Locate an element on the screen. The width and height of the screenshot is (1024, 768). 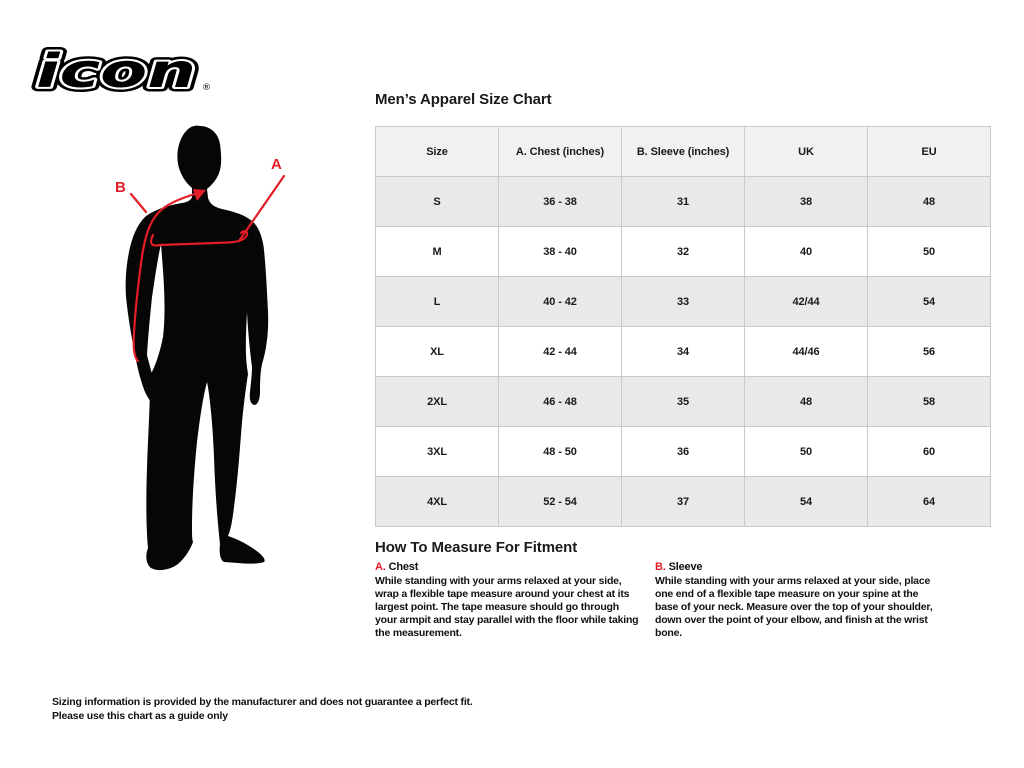
sleeve-cell: 34 is located at coordinates (683, 351).